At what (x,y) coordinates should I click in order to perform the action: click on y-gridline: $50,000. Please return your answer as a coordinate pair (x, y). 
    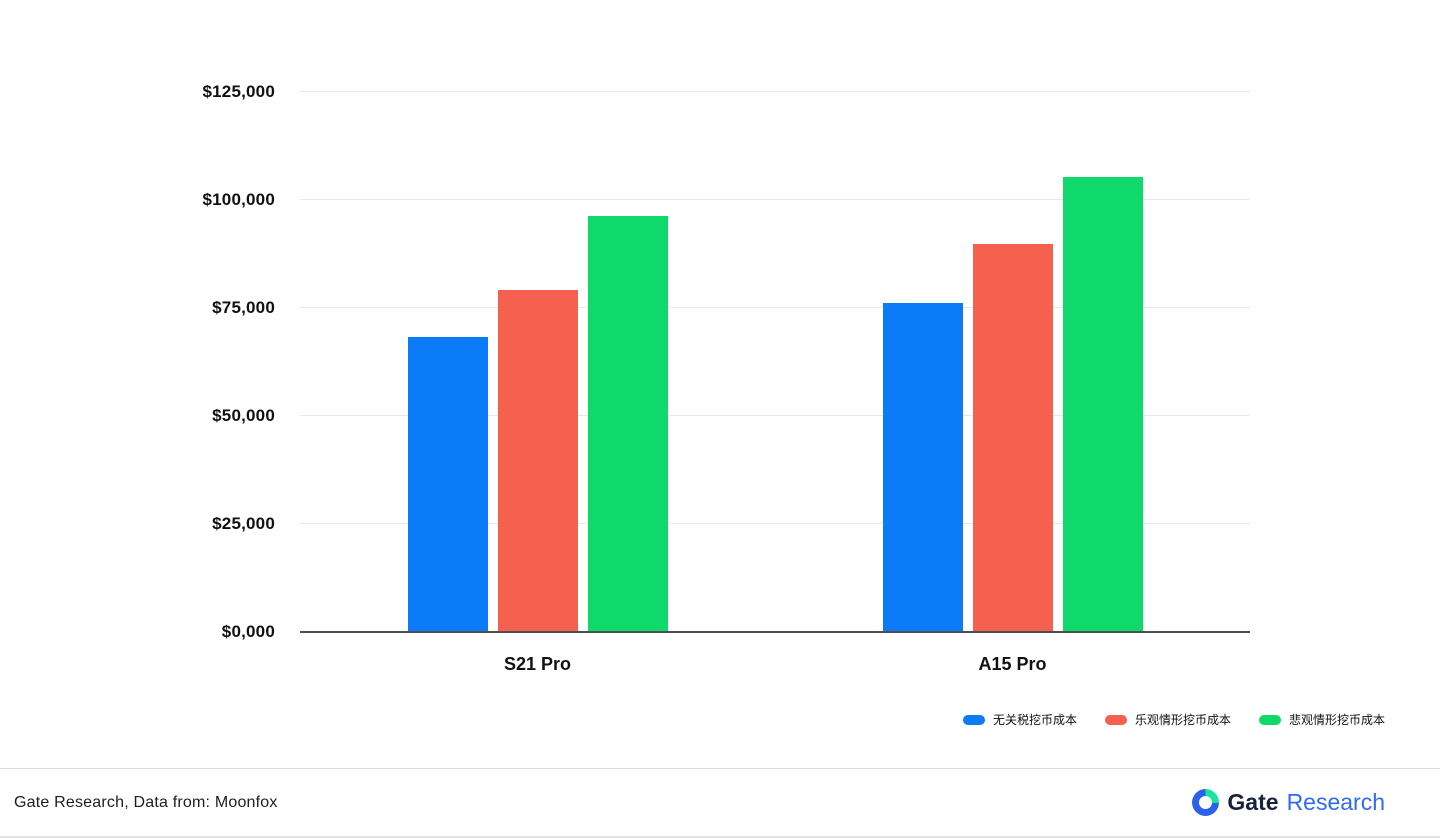
    Looking at the image, I should click on (731, 415).